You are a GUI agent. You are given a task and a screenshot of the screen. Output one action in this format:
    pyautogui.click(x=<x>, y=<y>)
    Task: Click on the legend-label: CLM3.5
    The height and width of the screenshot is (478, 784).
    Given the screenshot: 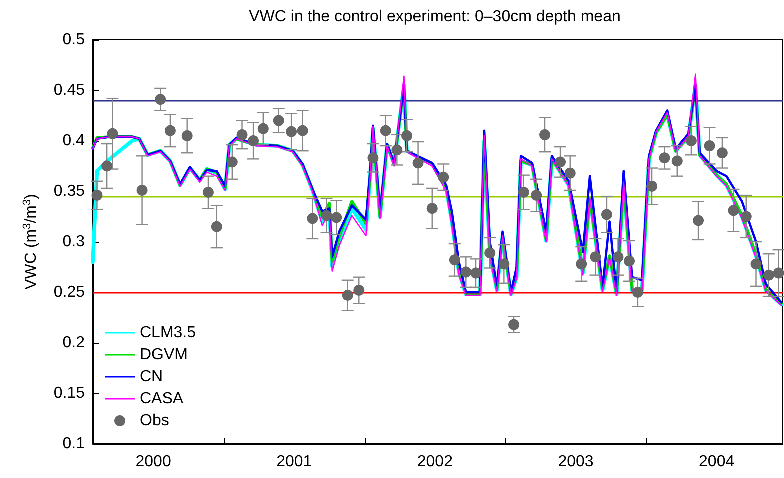 What is the action you would take?
    pyautogui.click(x=168, y=333)
    